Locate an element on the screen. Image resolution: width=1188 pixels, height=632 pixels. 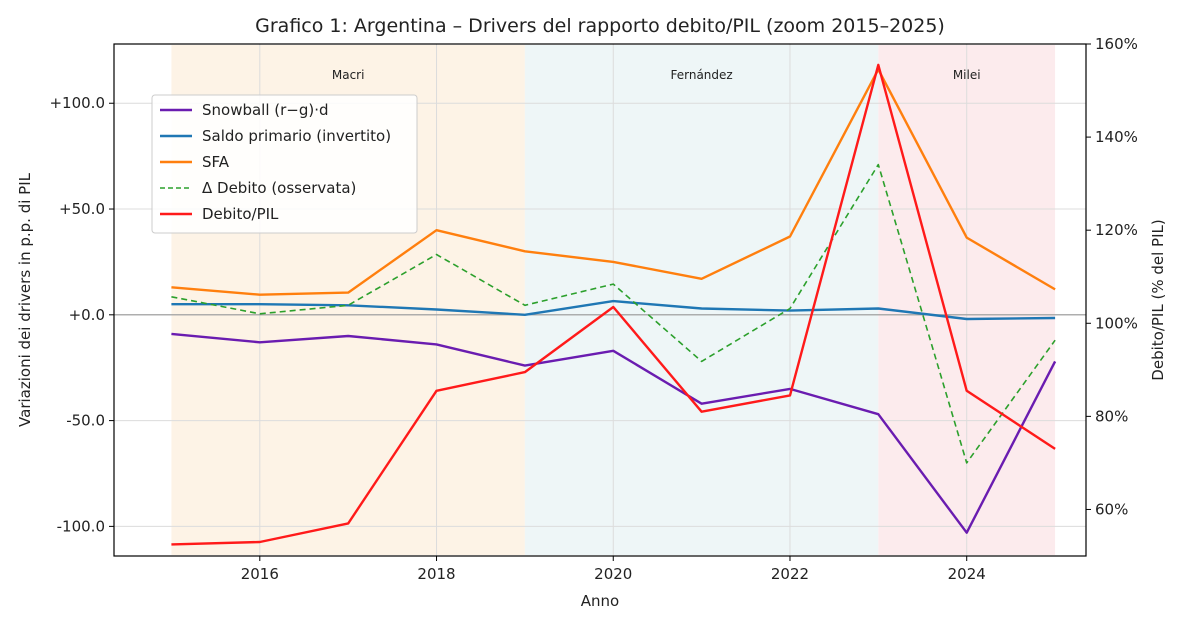
x-tick-label: 2018 is located at coordinates (436, 574).